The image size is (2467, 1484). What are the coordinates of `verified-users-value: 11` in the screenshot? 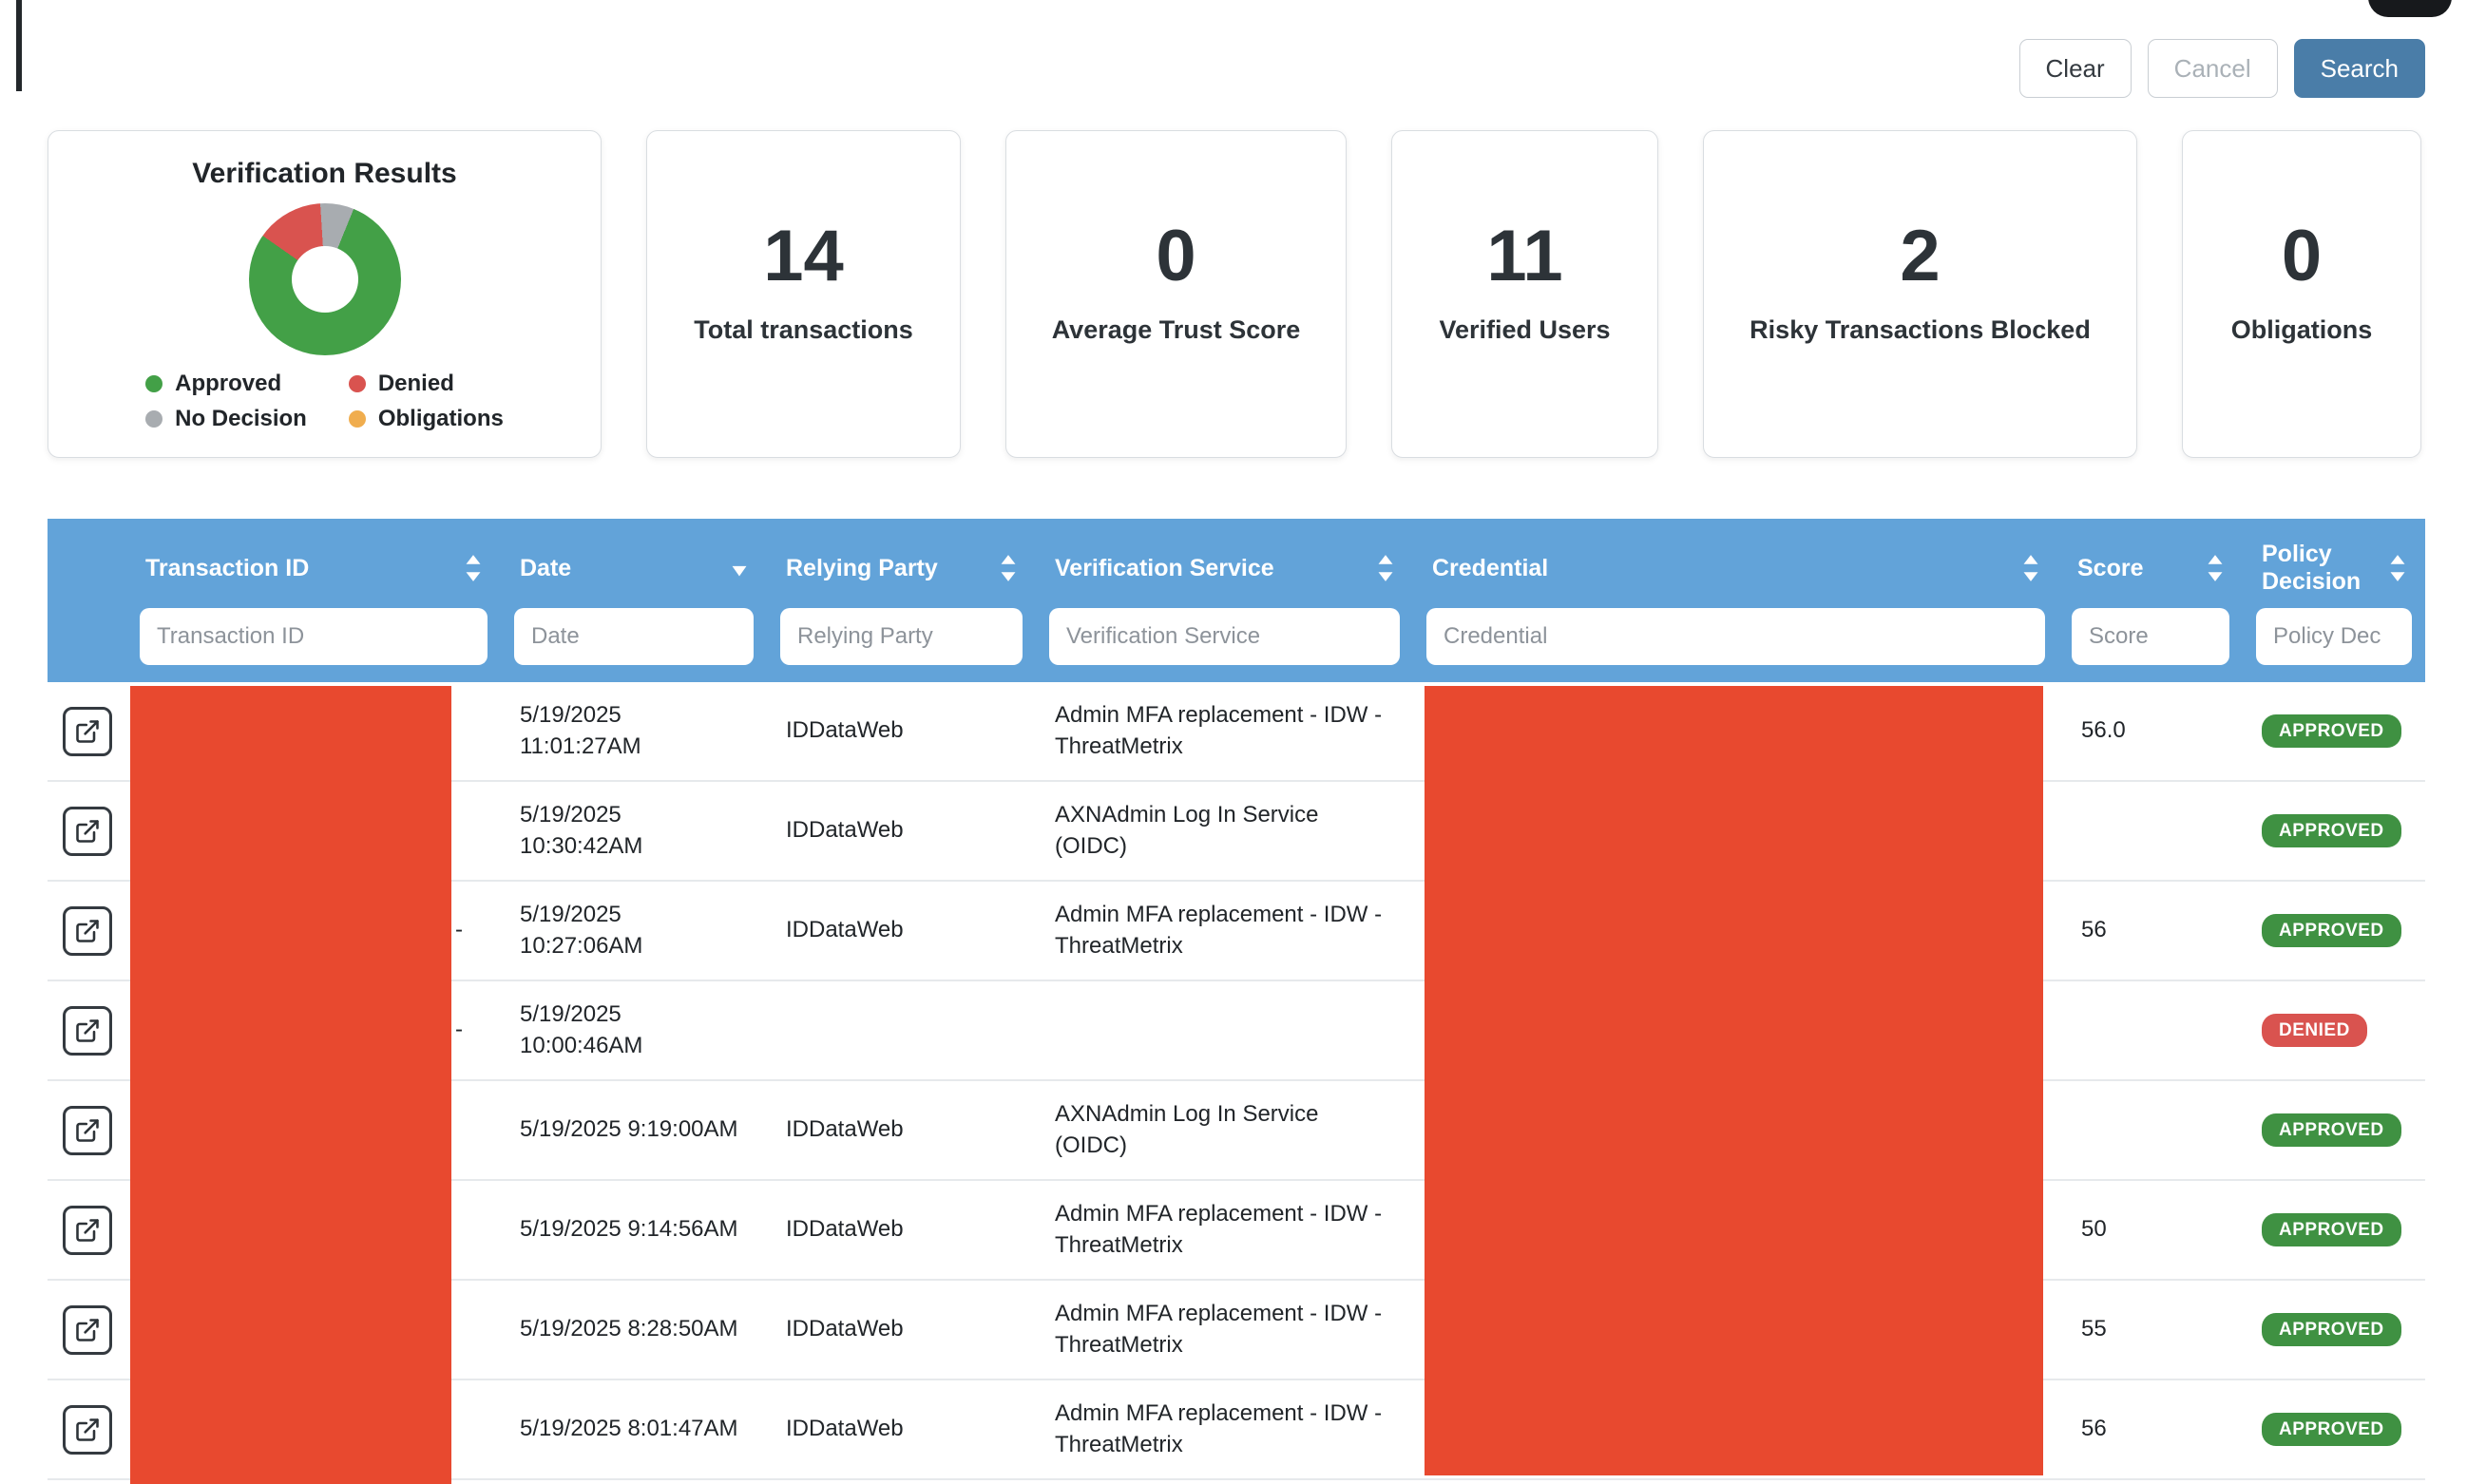 It's located at (1524, 256).